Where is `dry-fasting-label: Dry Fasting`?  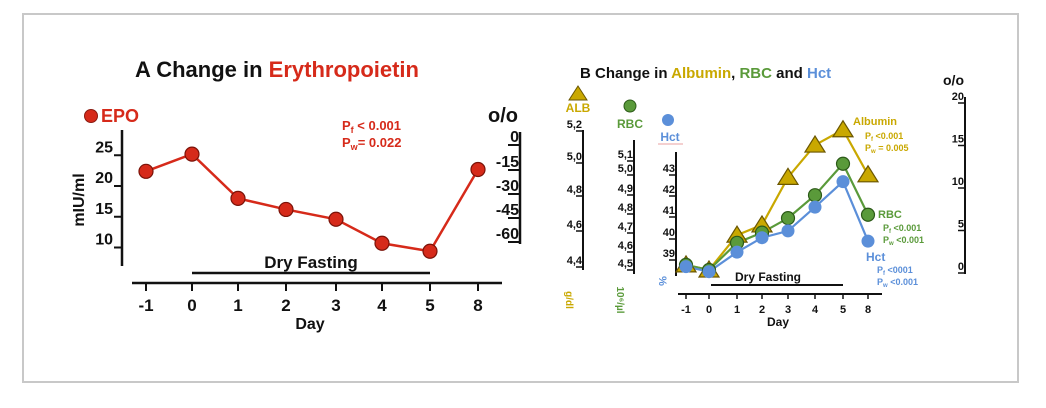
dry-fasting-label: Dry Fasting is located at coordinates (311, 262).